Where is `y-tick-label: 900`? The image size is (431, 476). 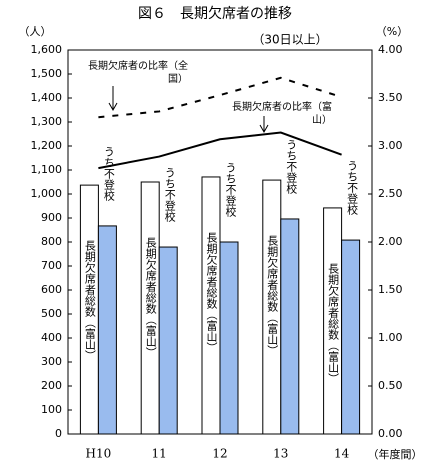 y-tick-label: 900 is located at coordinates (51, 217).